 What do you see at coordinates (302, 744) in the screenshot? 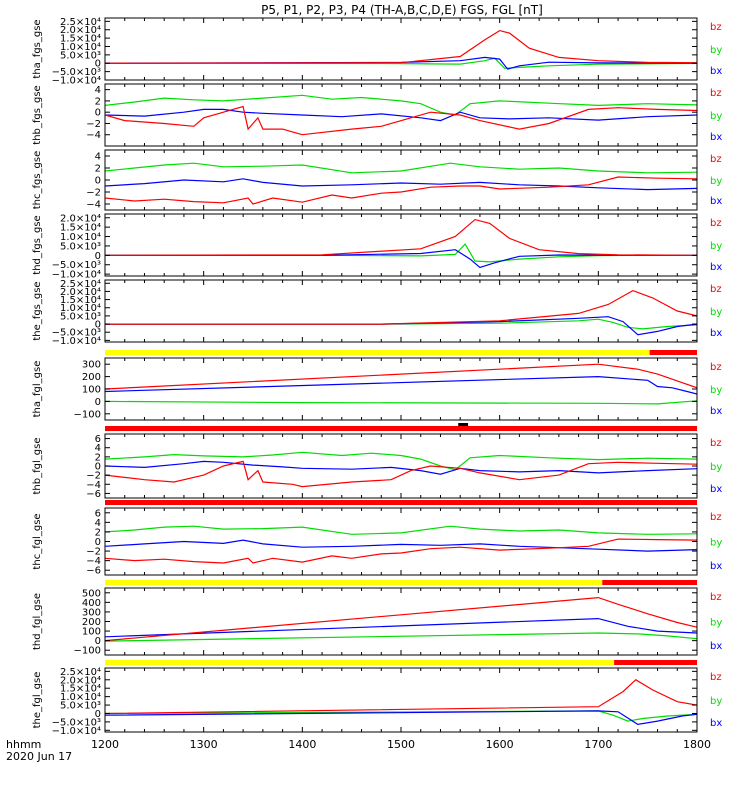
I see `x-tick-label: 1400` at bounding box center [302, 744].